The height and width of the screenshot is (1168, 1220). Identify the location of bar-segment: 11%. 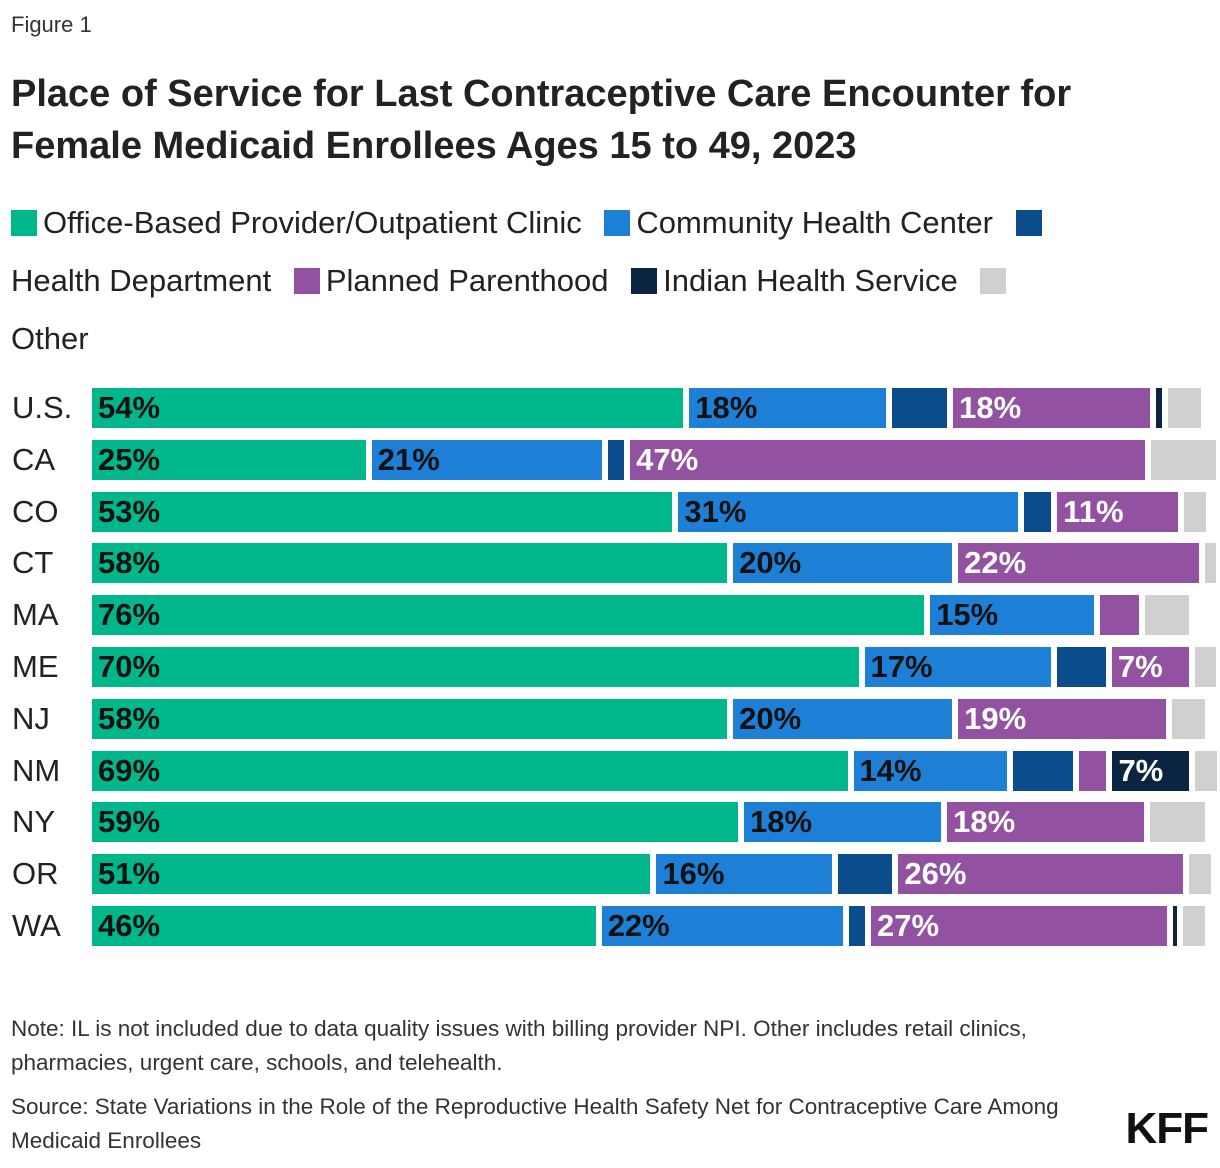
(1117, 511).